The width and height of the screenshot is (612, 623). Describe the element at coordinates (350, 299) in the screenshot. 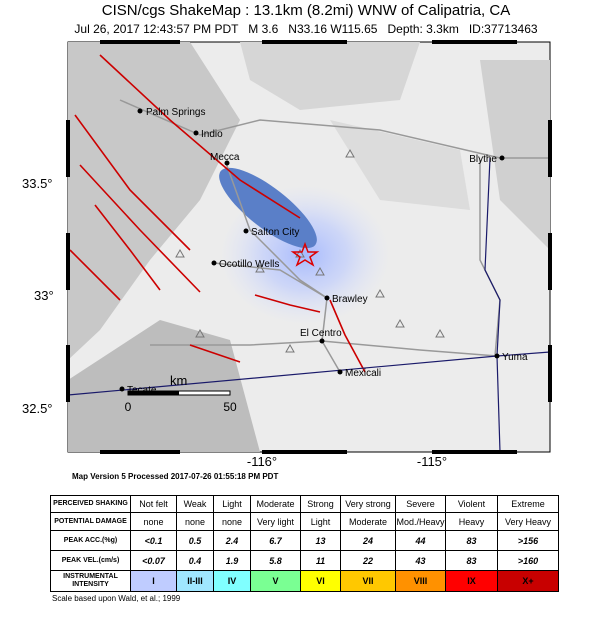

I see `place-label: Brawley` at that location.